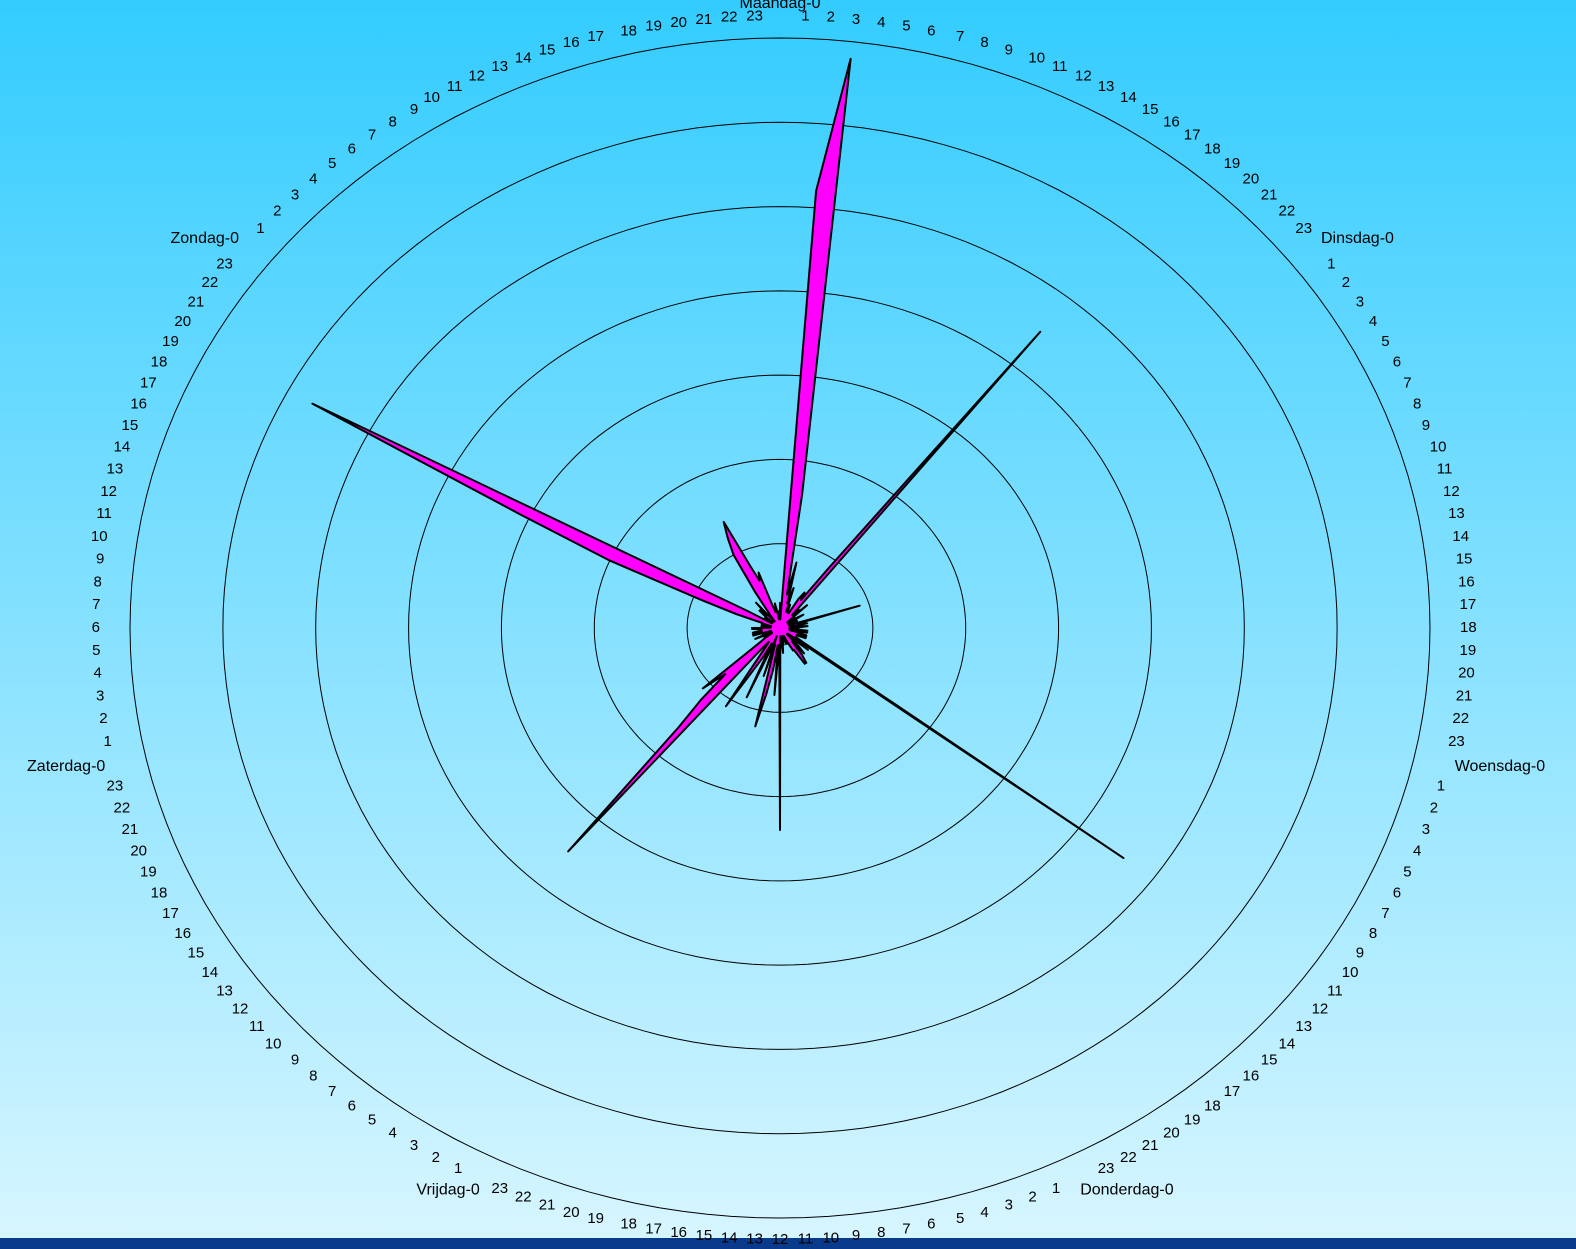  I want to click on hour-tick-label: 13, so click(1456, 513).